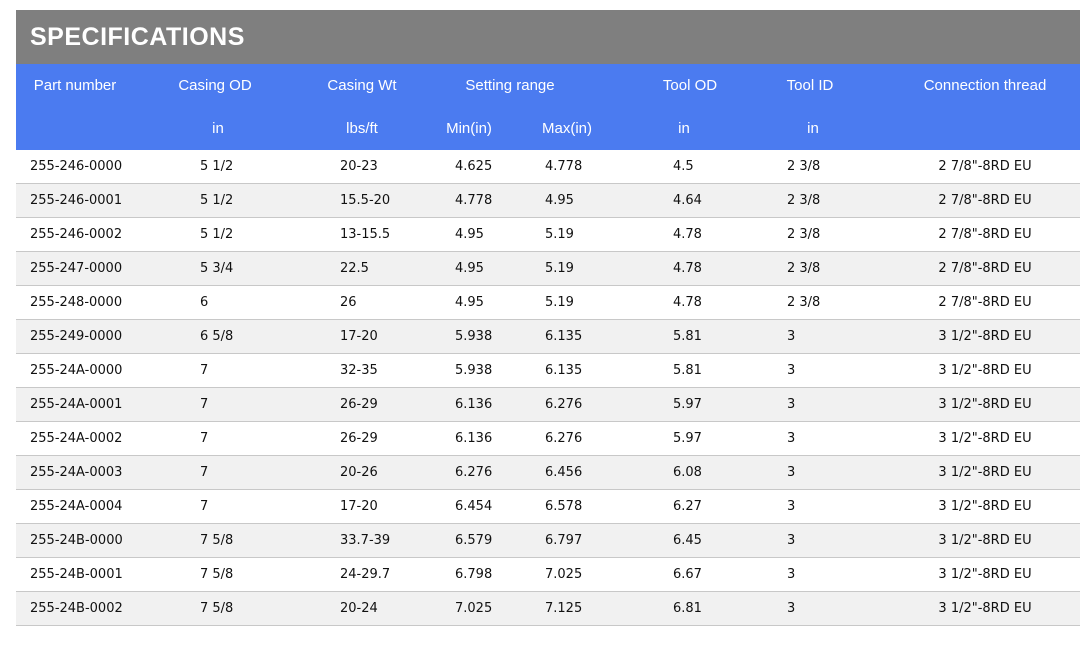 Image resolution: width=1088 pixels, height=648 pixels. I want to click on column-header: Tool ID, so click(810, 85).